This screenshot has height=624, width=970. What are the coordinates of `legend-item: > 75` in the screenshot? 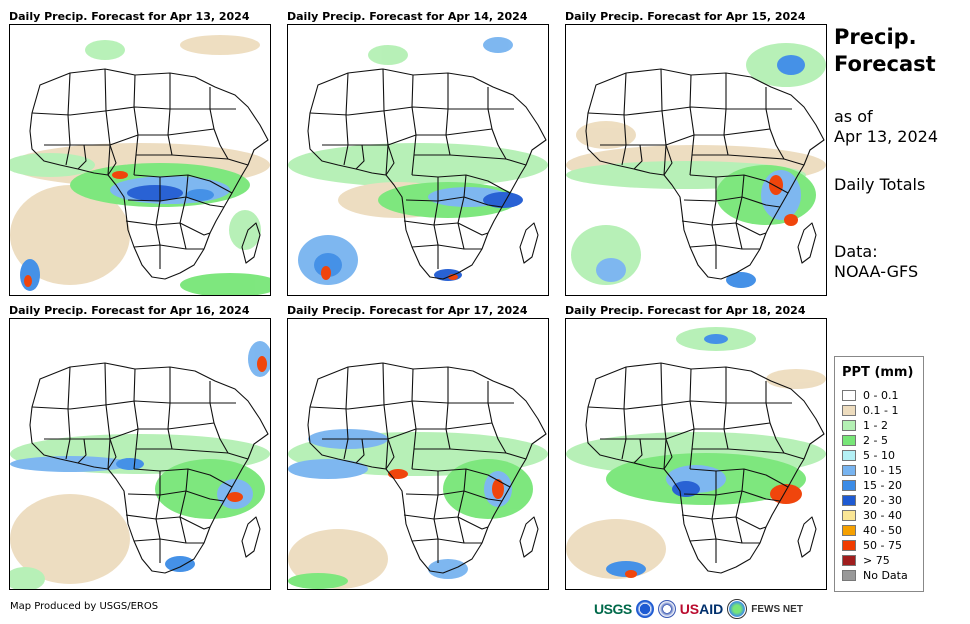 It's located at (866, 560).